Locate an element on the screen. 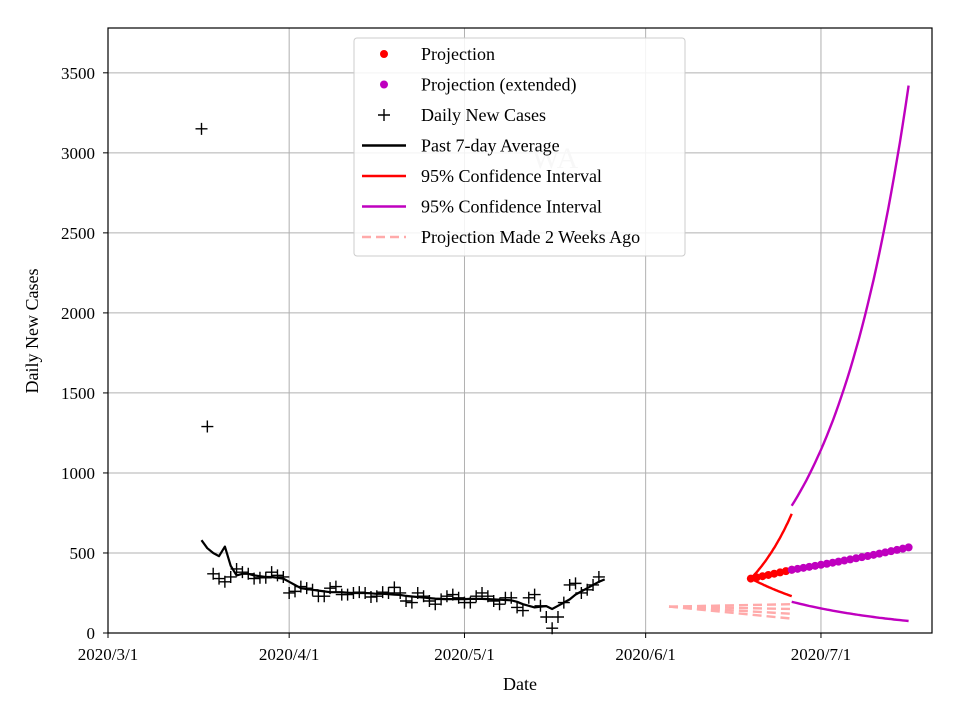  legend-label: Projection (extended) is located at coordinates (498, 85).